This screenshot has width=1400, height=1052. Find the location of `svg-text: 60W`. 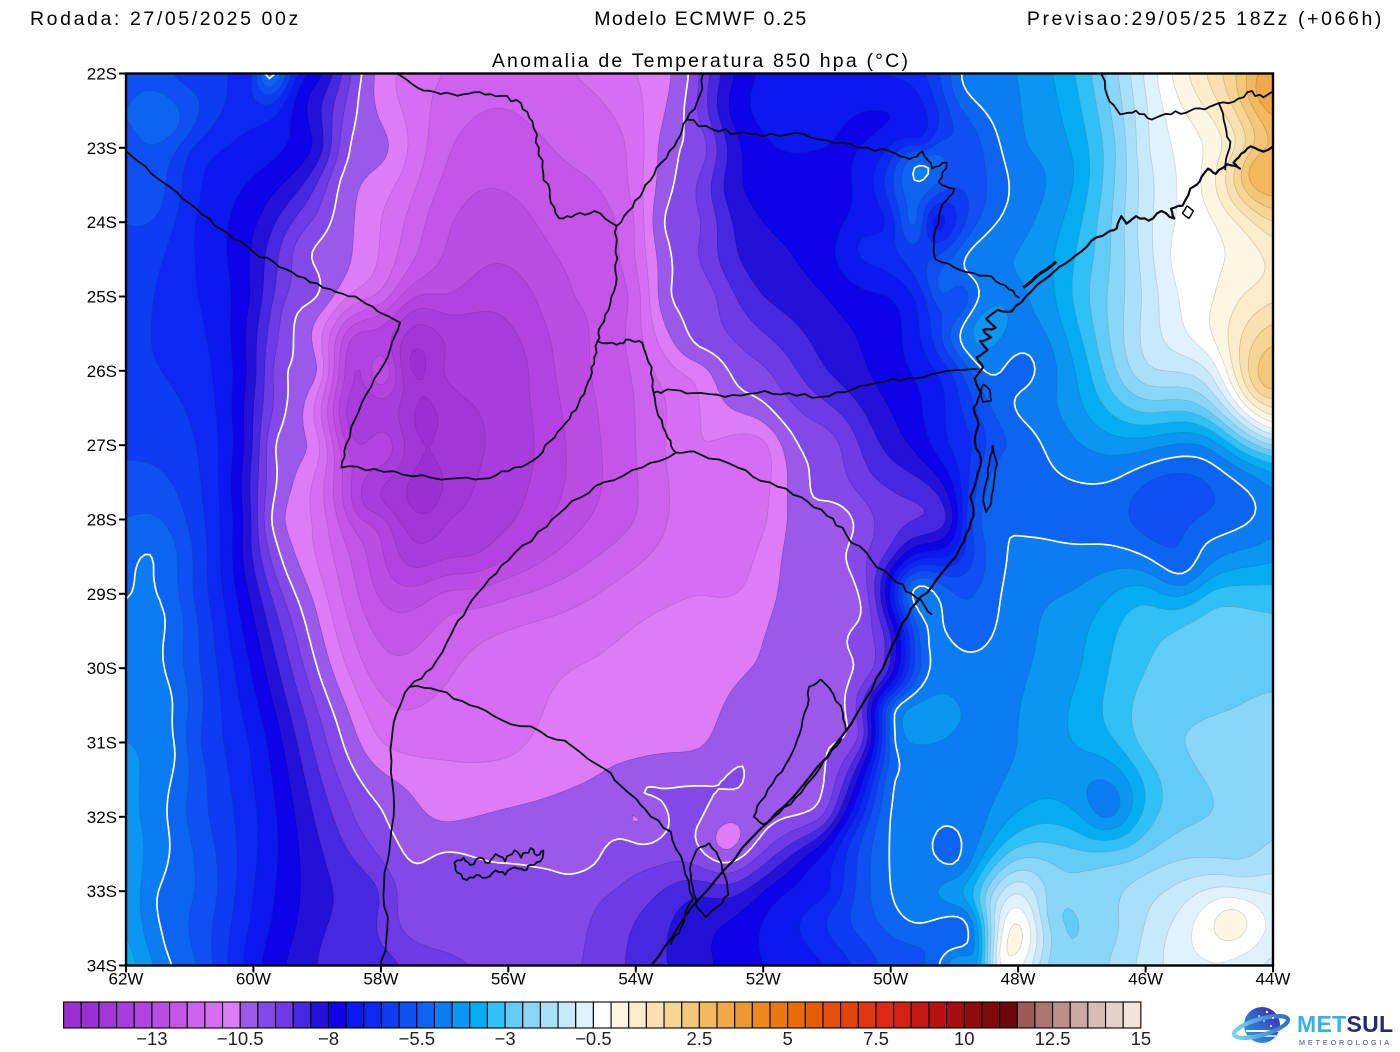

svg-text: 60W is located at coordinates (253, 979).